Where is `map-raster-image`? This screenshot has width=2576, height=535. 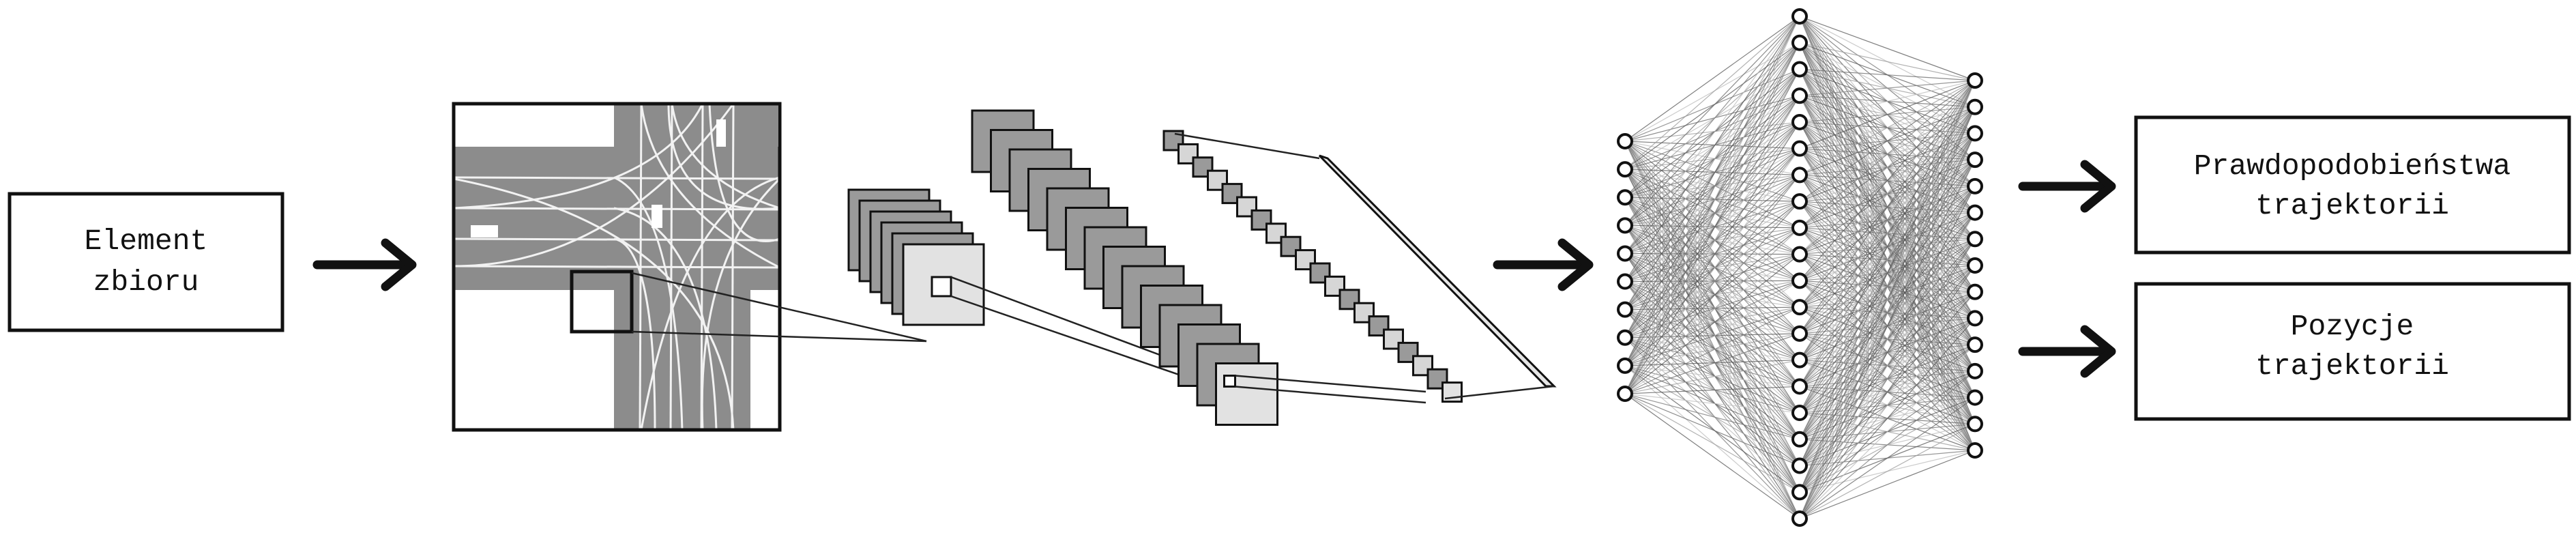 map-raster-image is located at coordinates (617, 267).